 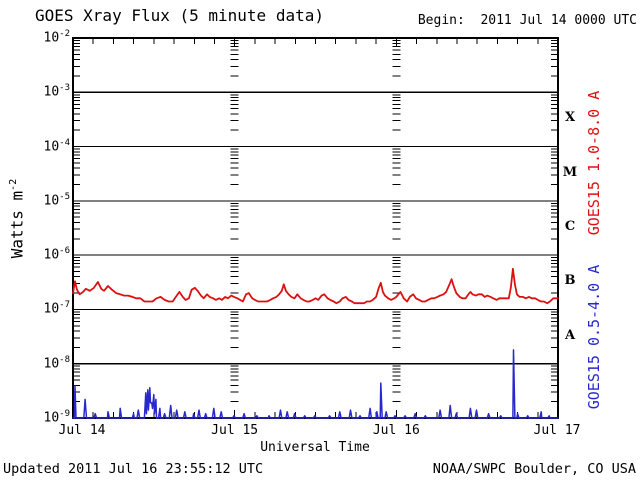 What do you see at coordinates (14, 184) in the screenshot?
I see `y-axis-title-exponent: -2` at bounding box center [14, 184].